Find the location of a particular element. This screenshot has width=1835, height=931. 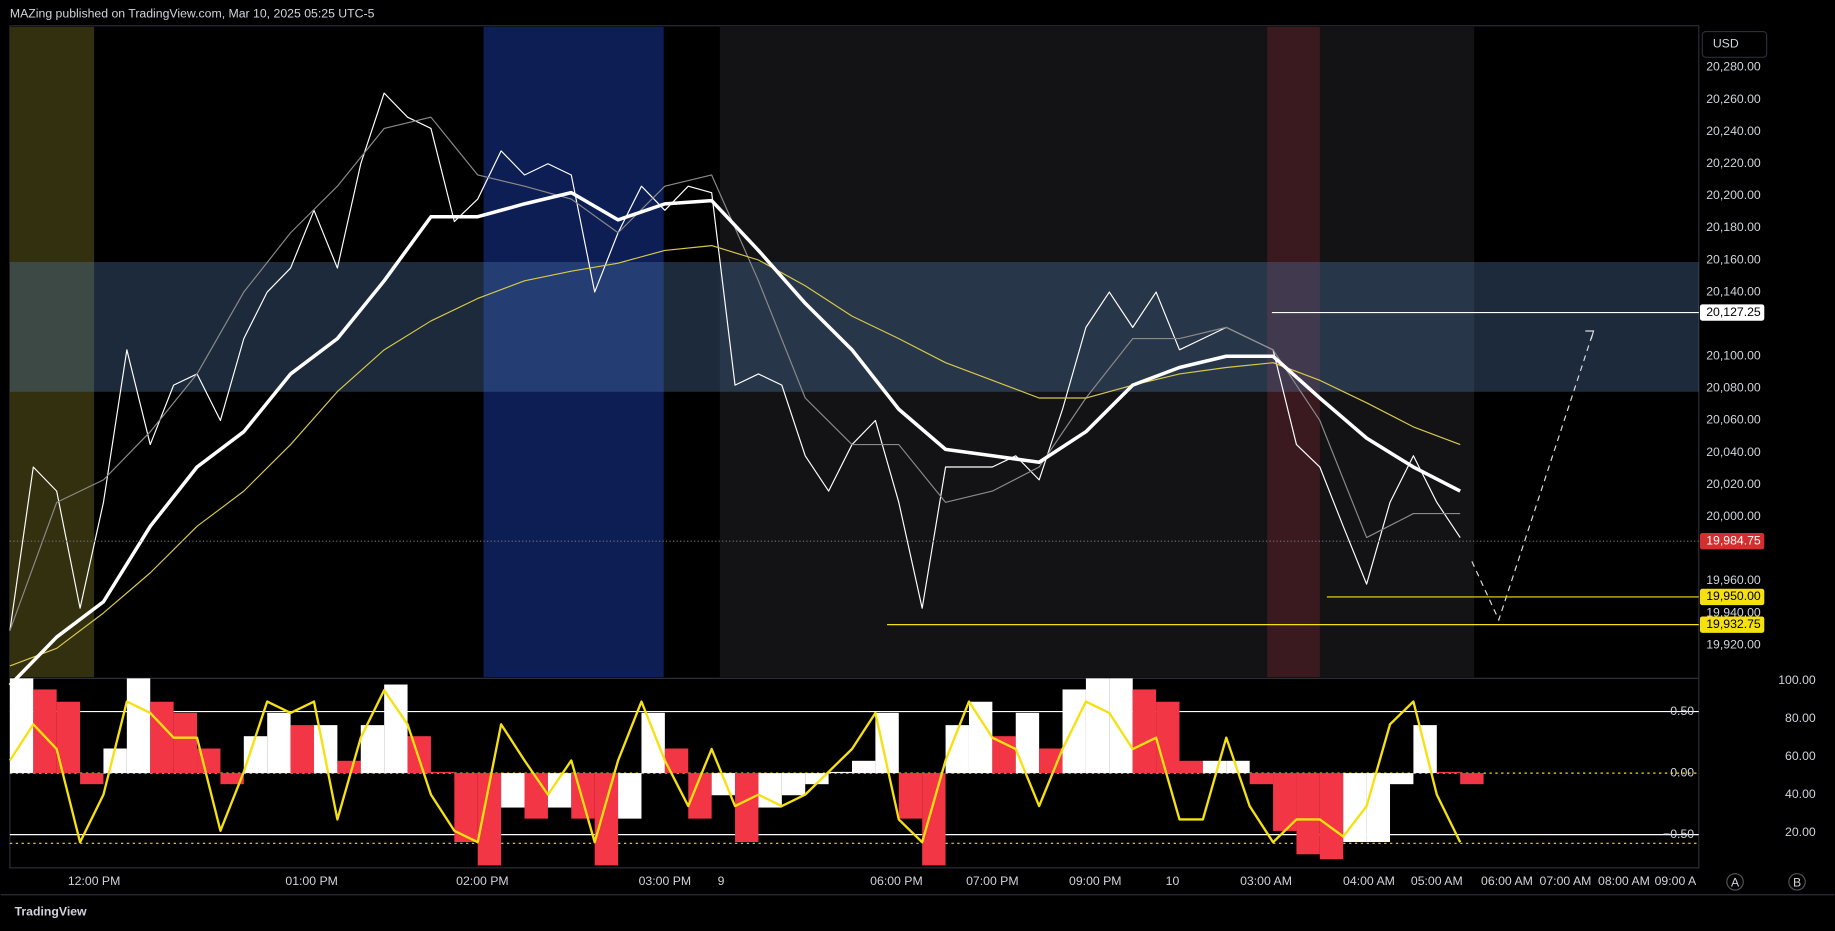

y2-tick-label: 80.00 is located at coordinates (1800, 718).